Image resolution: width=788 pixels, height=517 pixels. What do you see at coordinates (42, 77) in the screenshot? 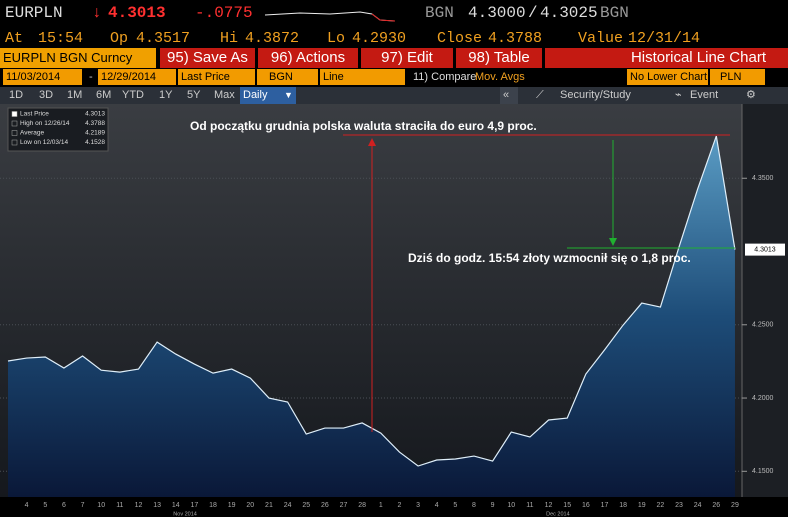
I see `start-date: 11/03/2014` at bounding box center [42, 77].